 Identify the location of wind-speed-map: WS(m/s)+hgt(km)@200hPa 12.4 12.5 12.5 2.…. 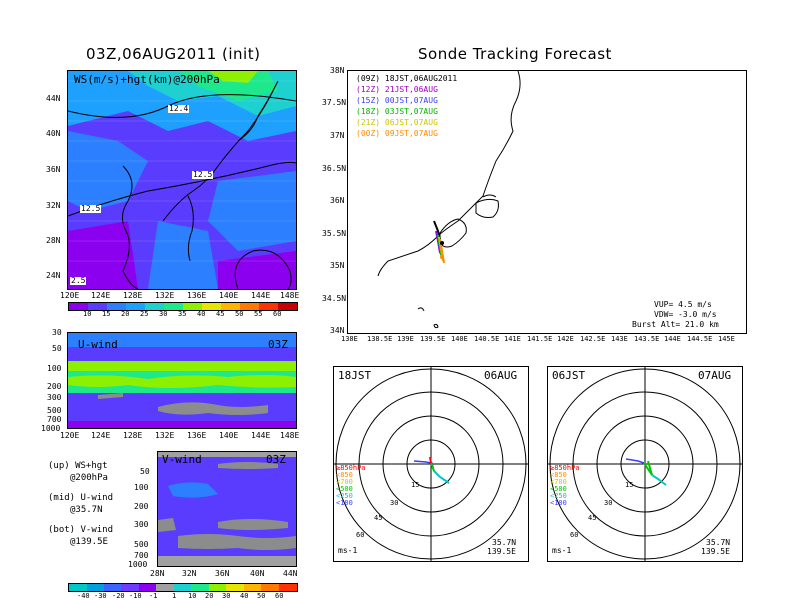
(182, 180).